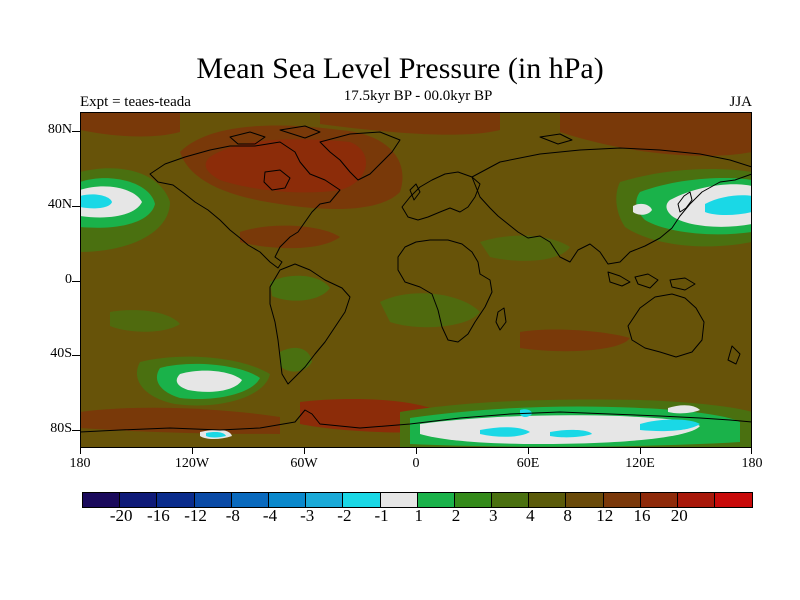  I want to click on colorbar, so click(418, 500).